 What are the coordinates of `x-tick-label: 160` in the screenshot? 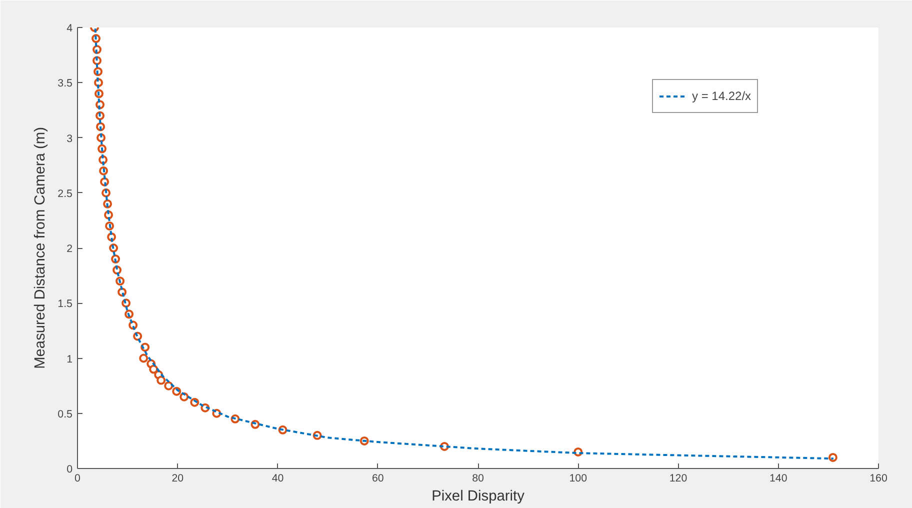 It's located at (879, 478).